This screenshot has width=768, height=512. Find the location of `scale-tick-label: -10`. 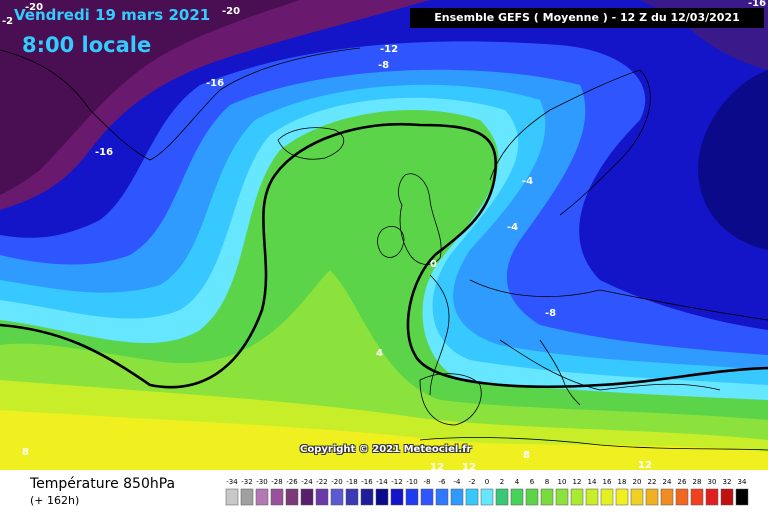

scale-tick-label: -10 is located at coordinates (411, 482).